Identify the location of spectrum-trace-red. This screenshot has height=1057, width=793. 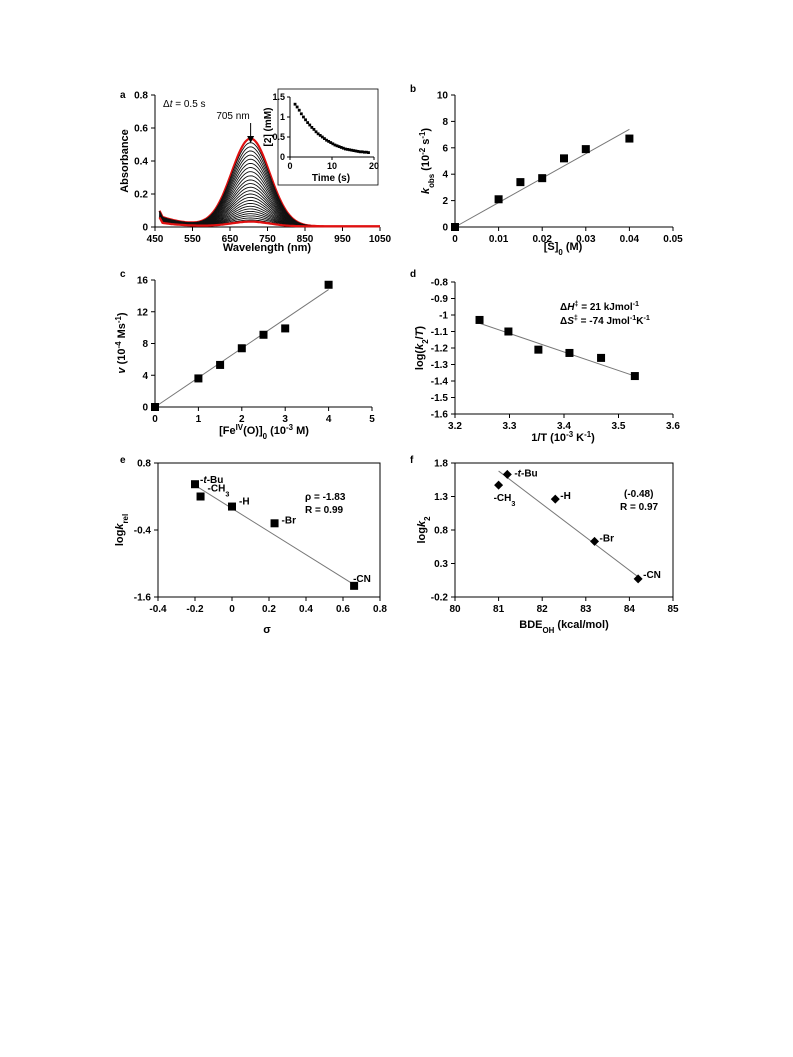
(269, 222).